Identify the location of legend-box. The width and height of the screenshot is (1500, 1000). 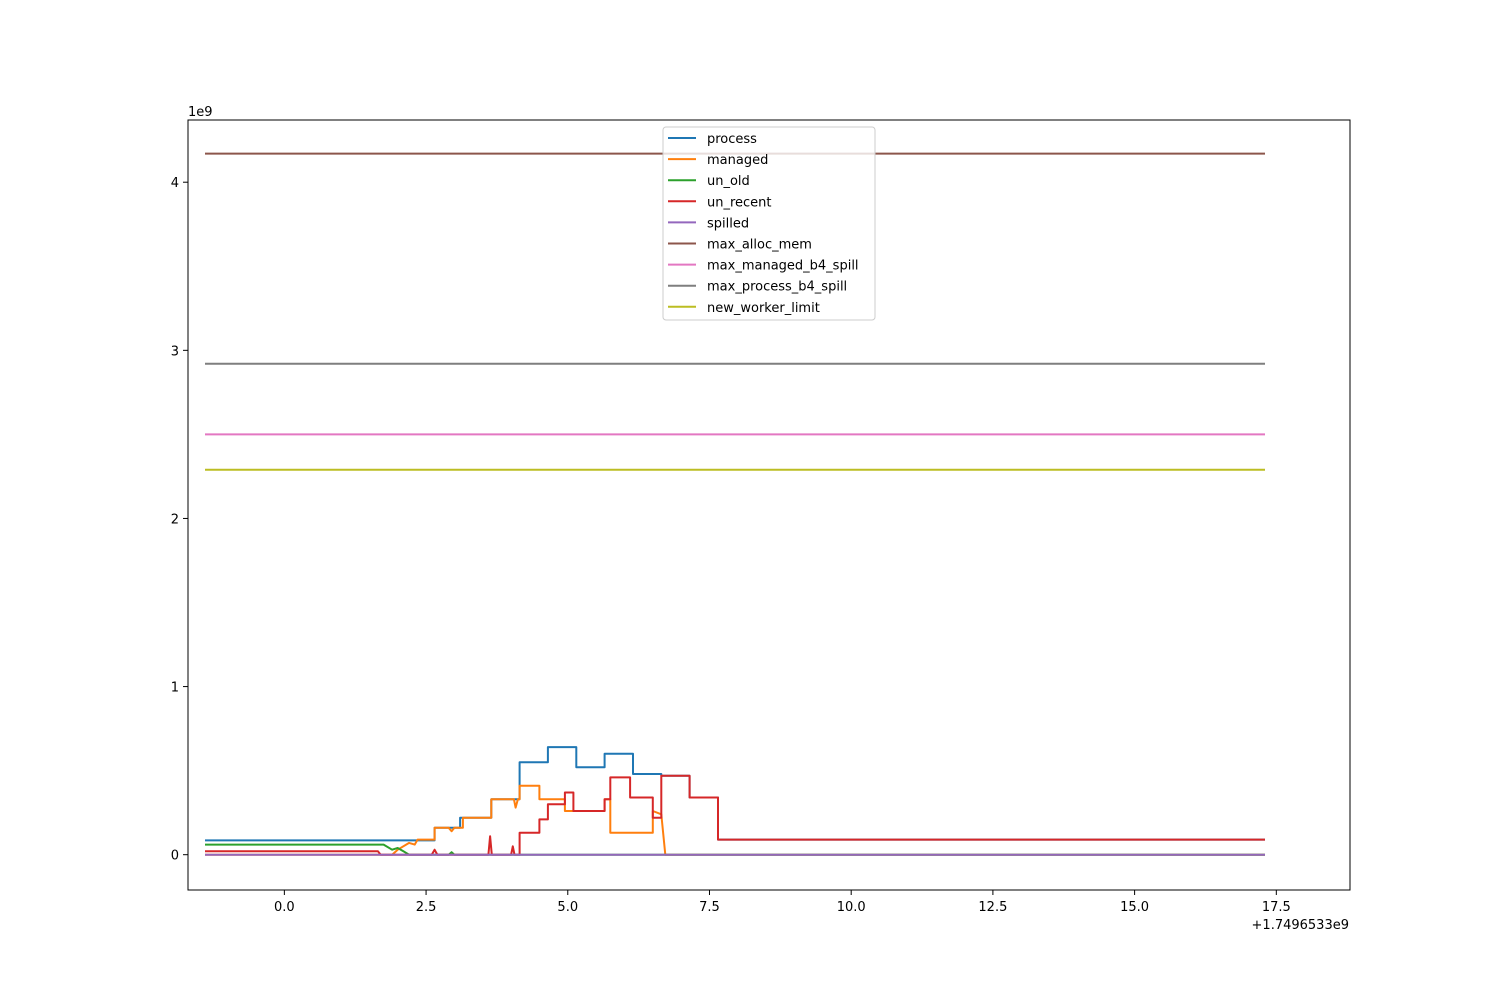
(769, 223).